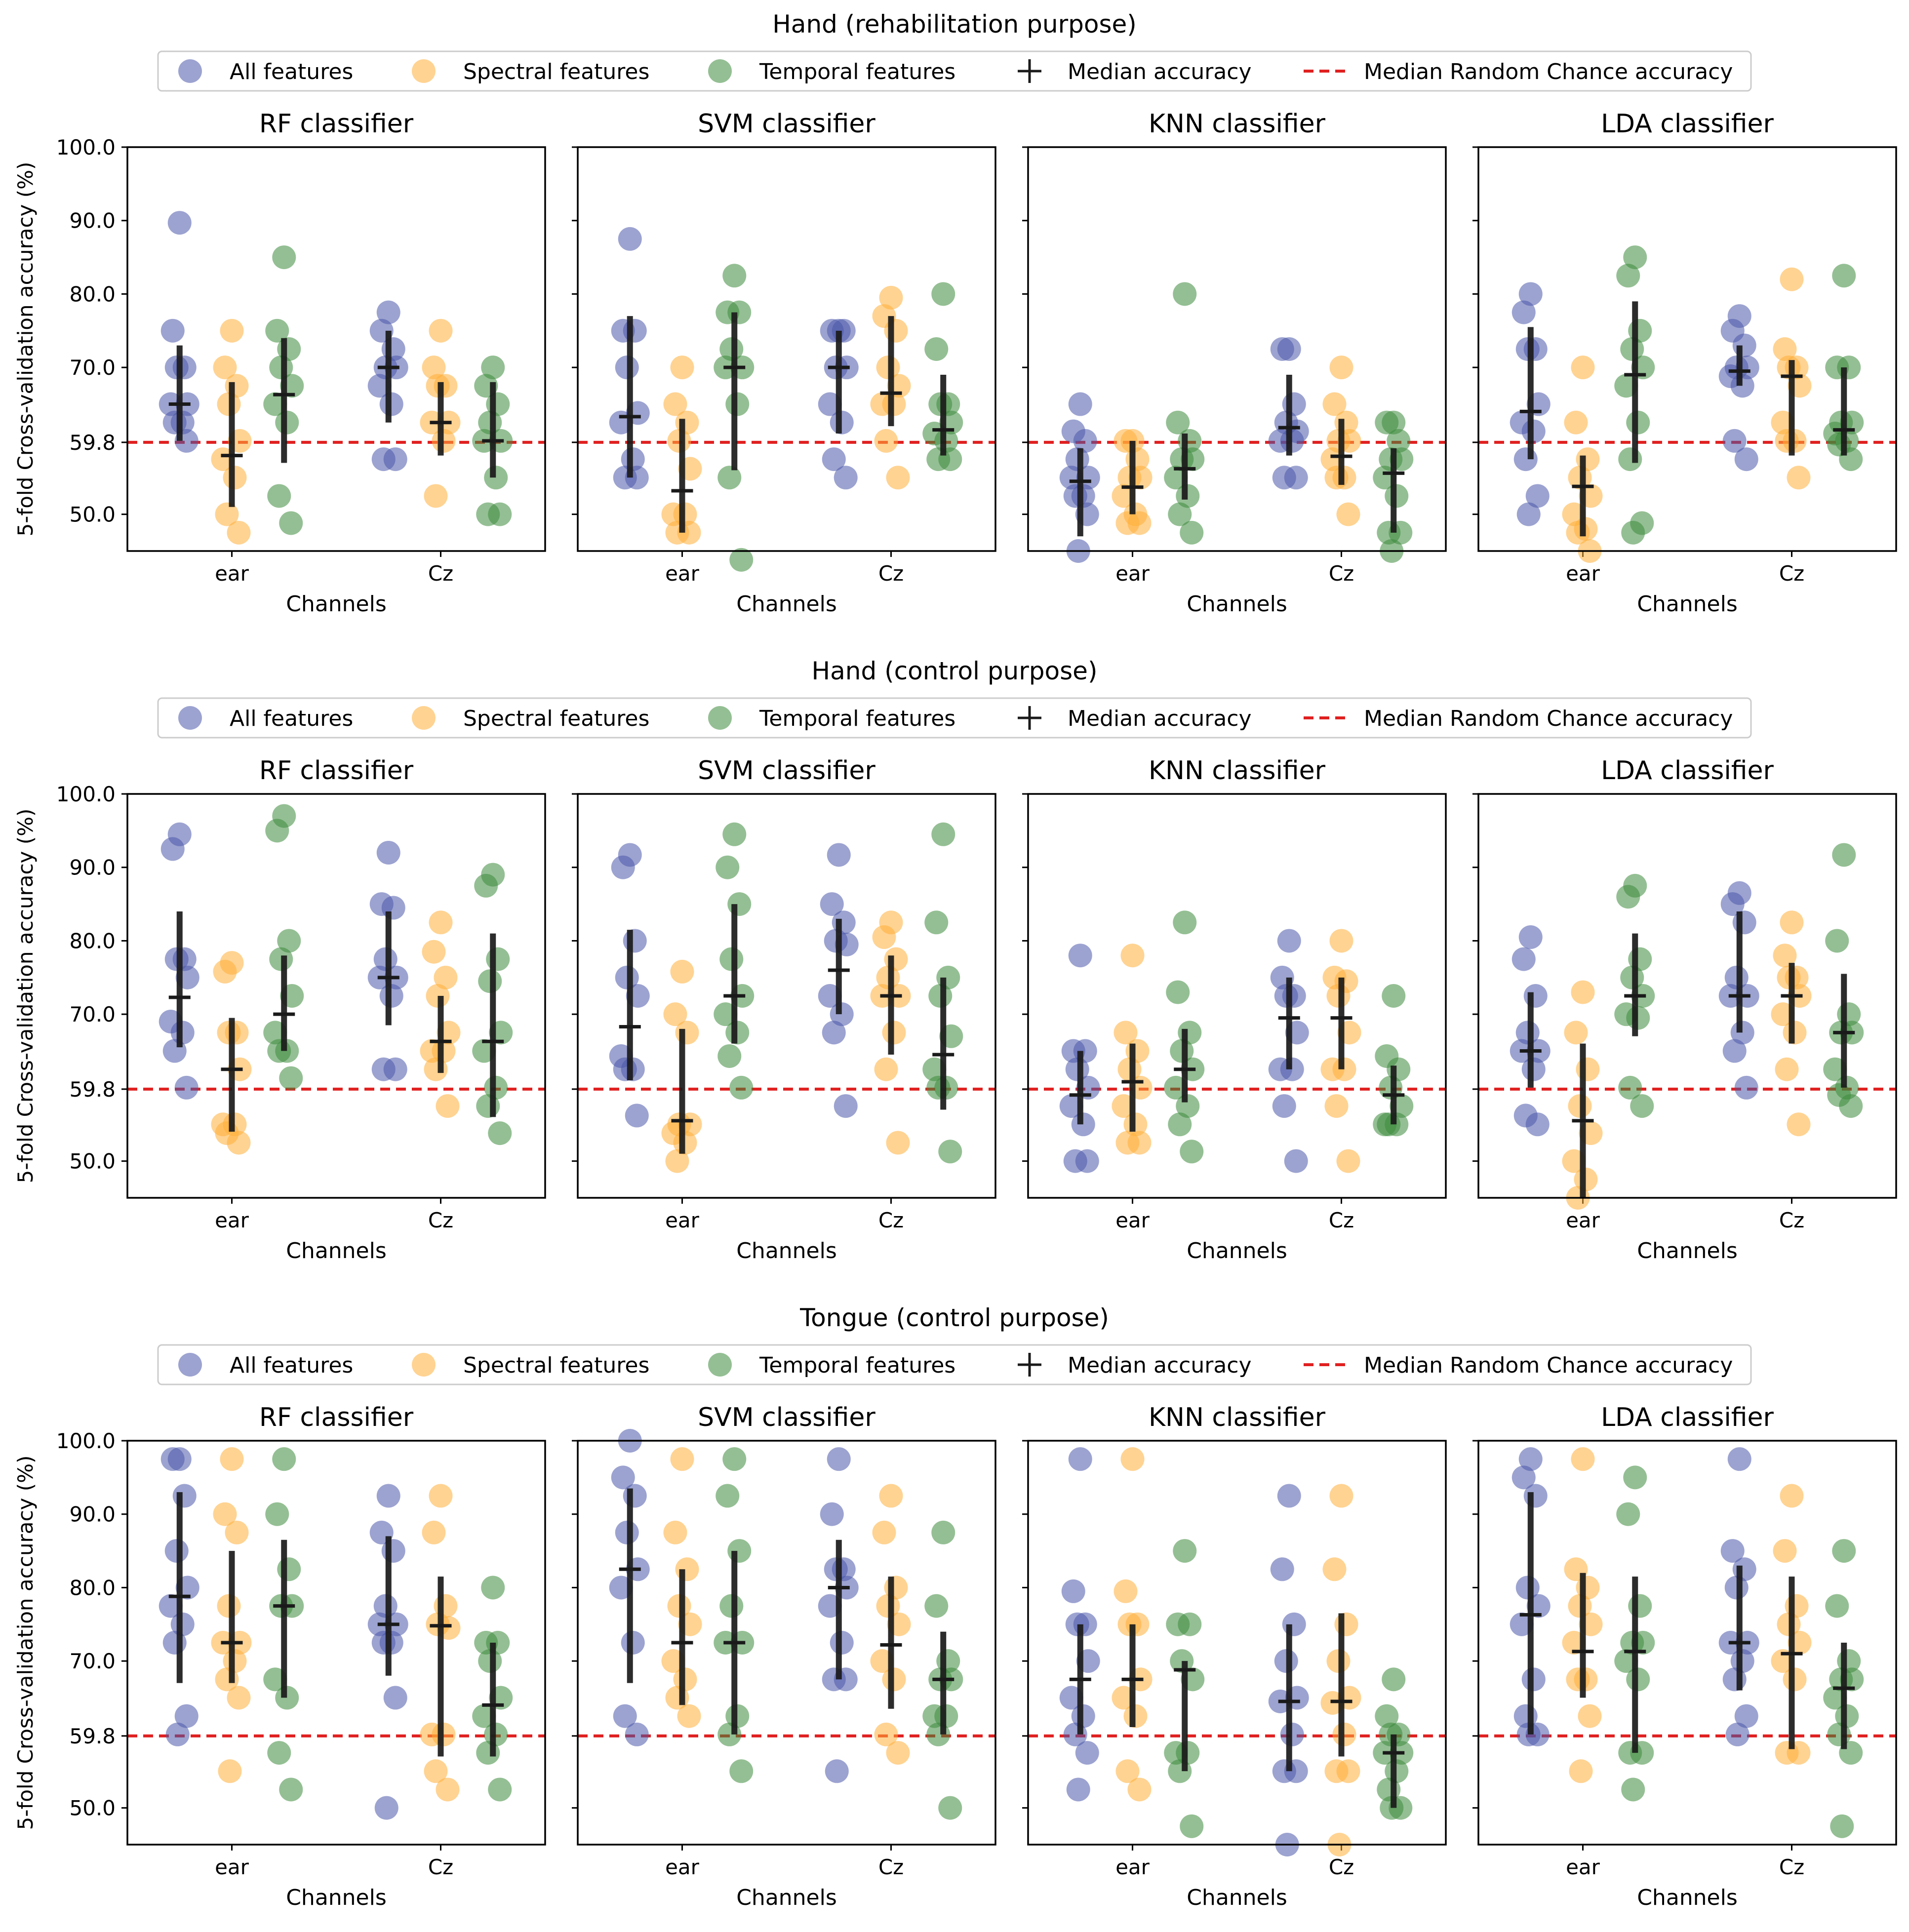 This screenshot has width=1909, height=1932. I want to click on y-tick-label: 50.0, so click(92, 1161).